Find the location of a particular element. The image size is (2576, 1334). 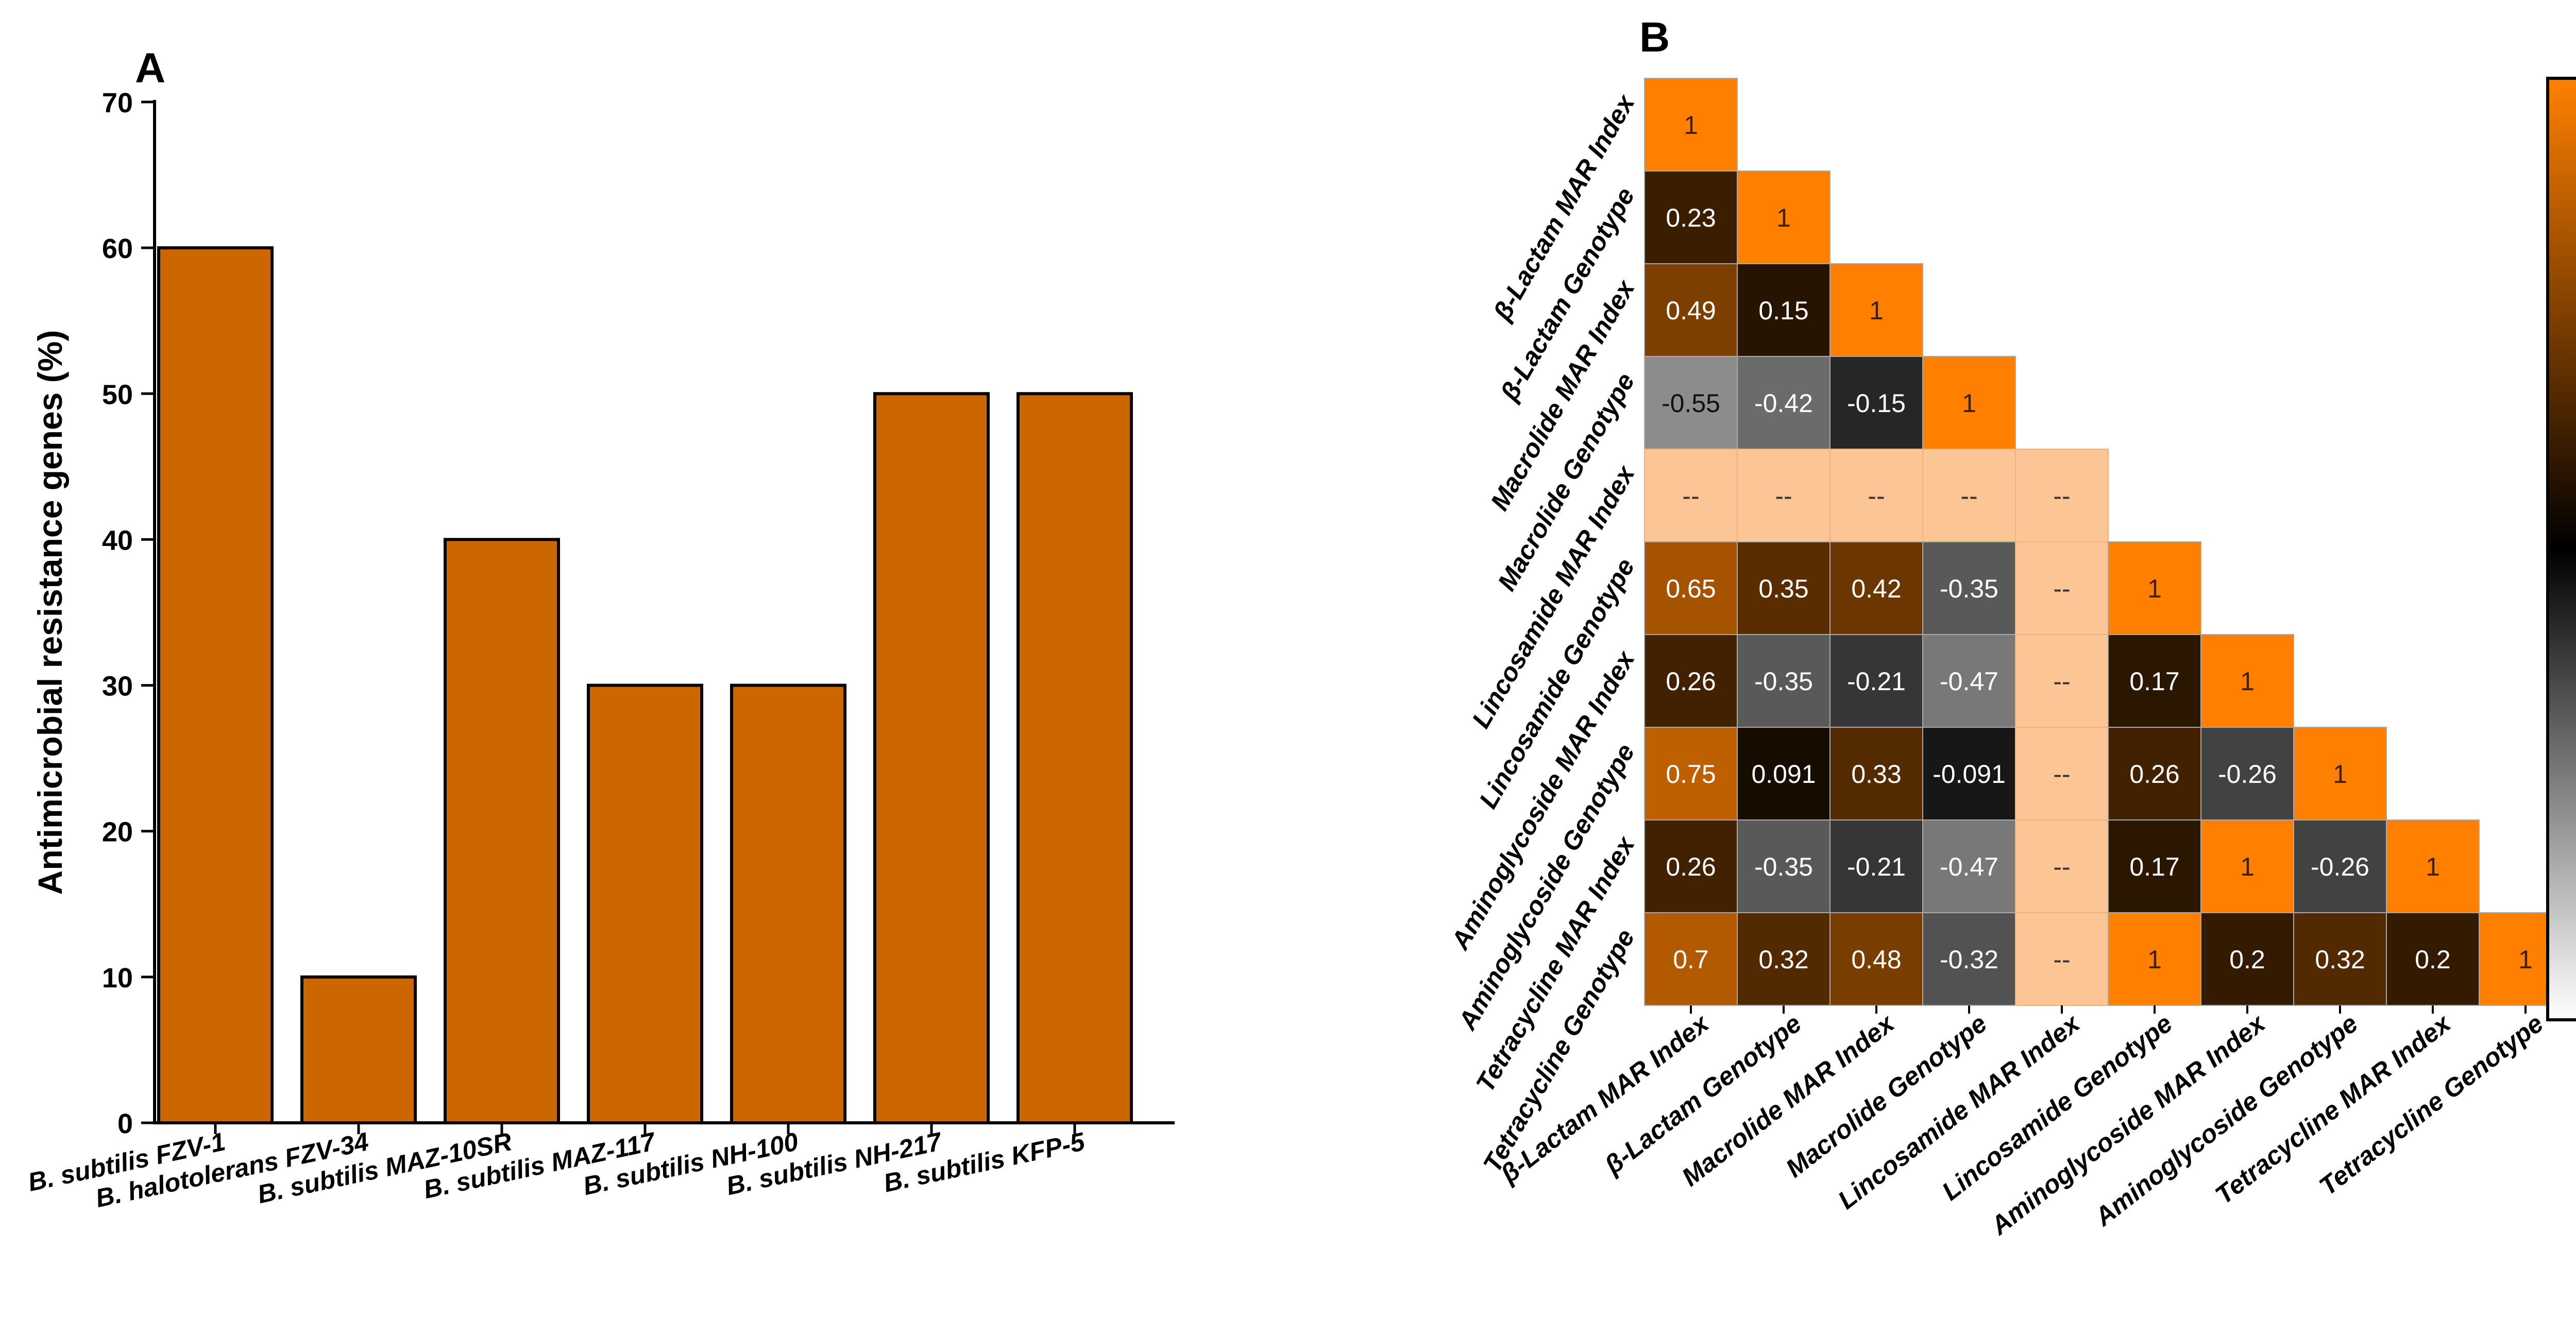

cell-value: 0.35 is located at coordinates (1783, 588).